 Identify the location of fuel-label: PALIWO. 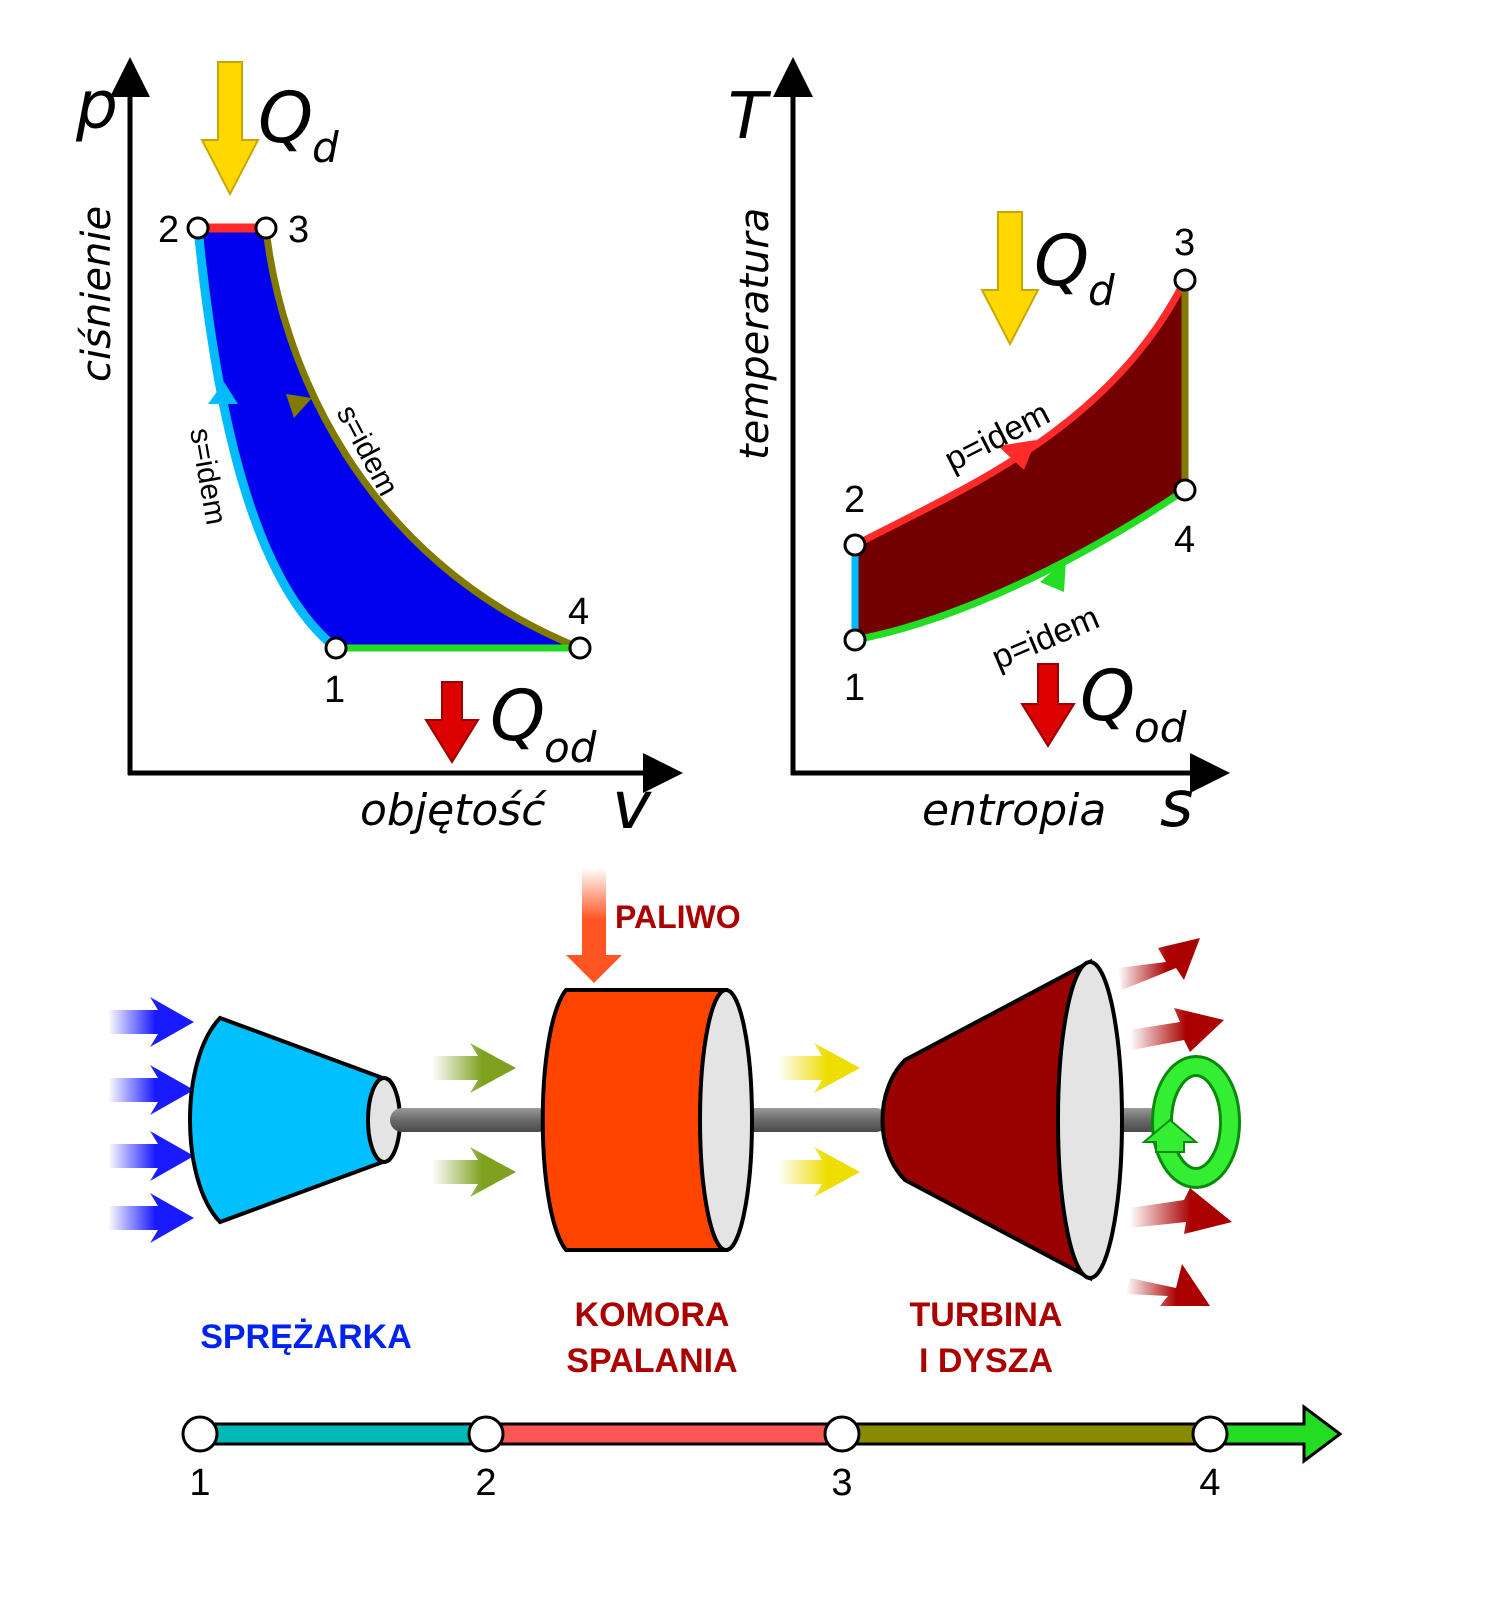
(678, 917).